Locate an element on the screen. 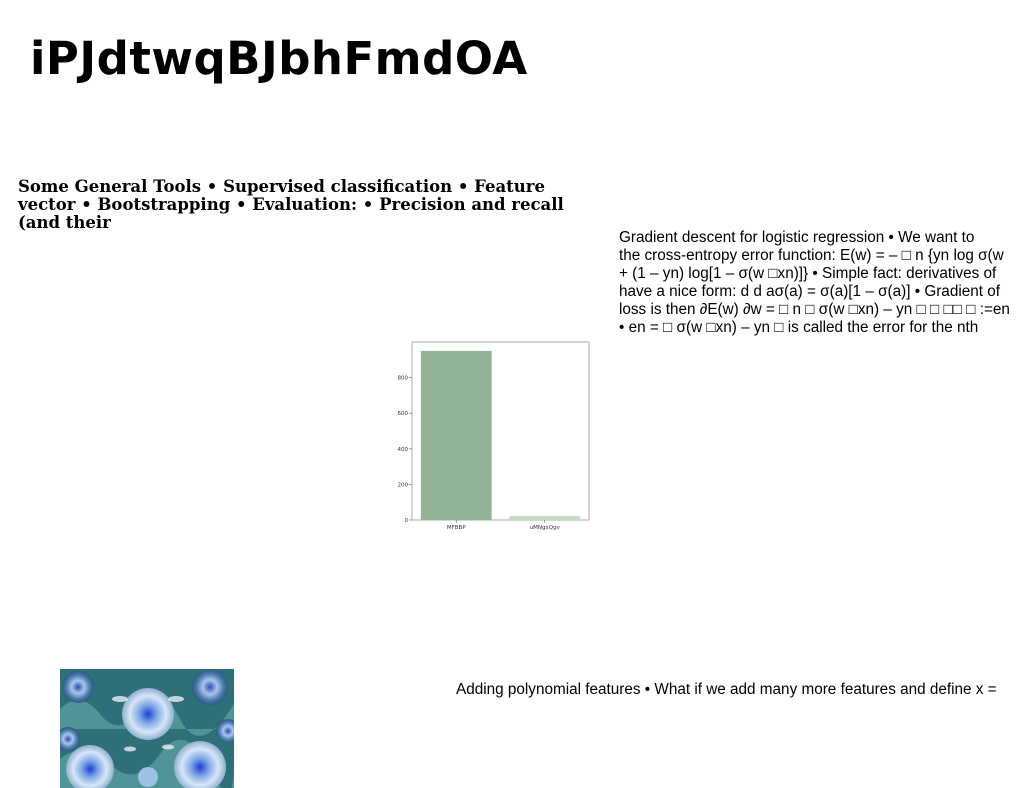  bar-chart-svg: 0 200 400 600 800 MFBBP uMNgxQgv is located at coordinates (494, 436).